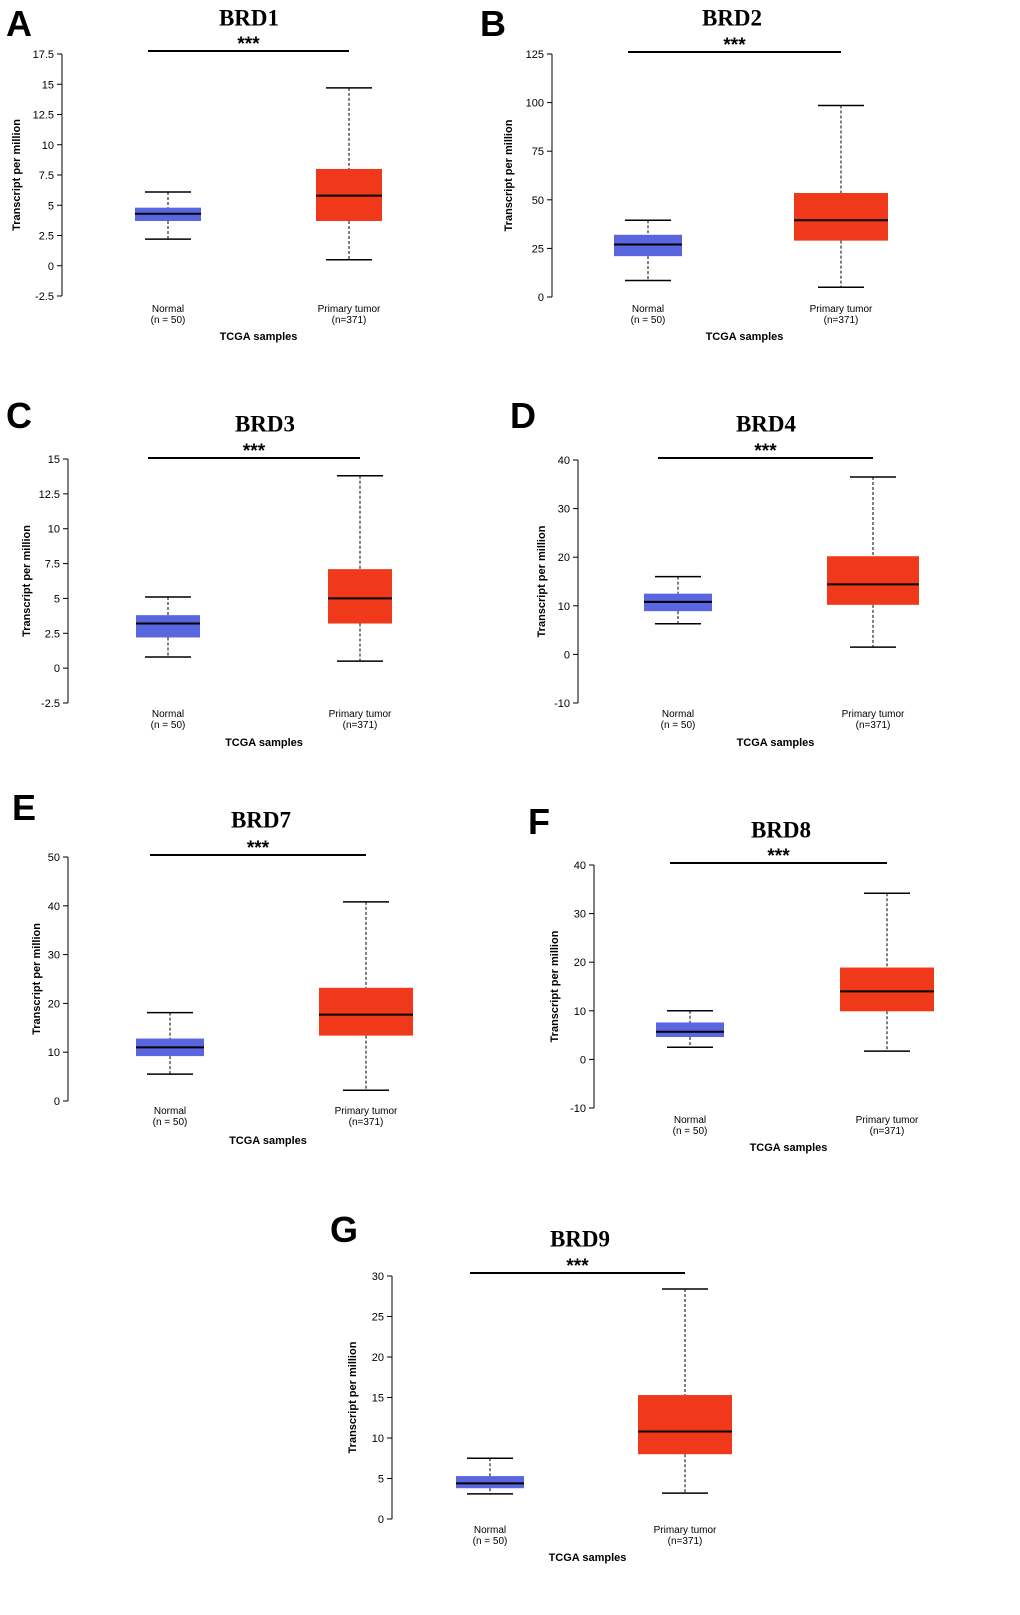  I want to click on panel-letter: G, so click(344, 1229).